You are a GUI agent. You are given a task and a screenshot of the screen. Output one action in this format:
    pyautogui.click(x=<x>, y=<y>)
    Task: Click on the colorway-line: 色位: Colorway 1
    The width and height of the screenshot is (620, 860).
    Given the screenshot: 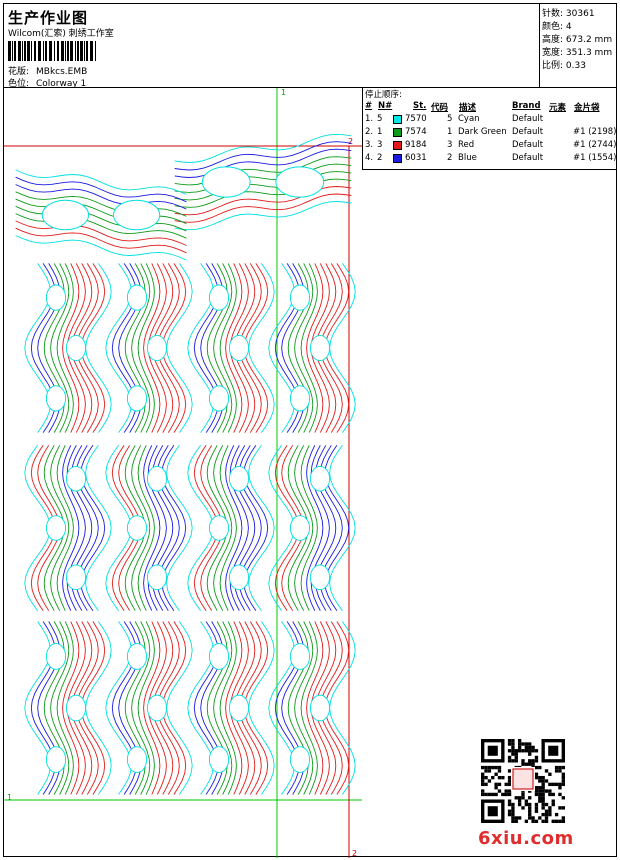 What is the action you would take?
    pyautogui.click(x=47, y=82)
    